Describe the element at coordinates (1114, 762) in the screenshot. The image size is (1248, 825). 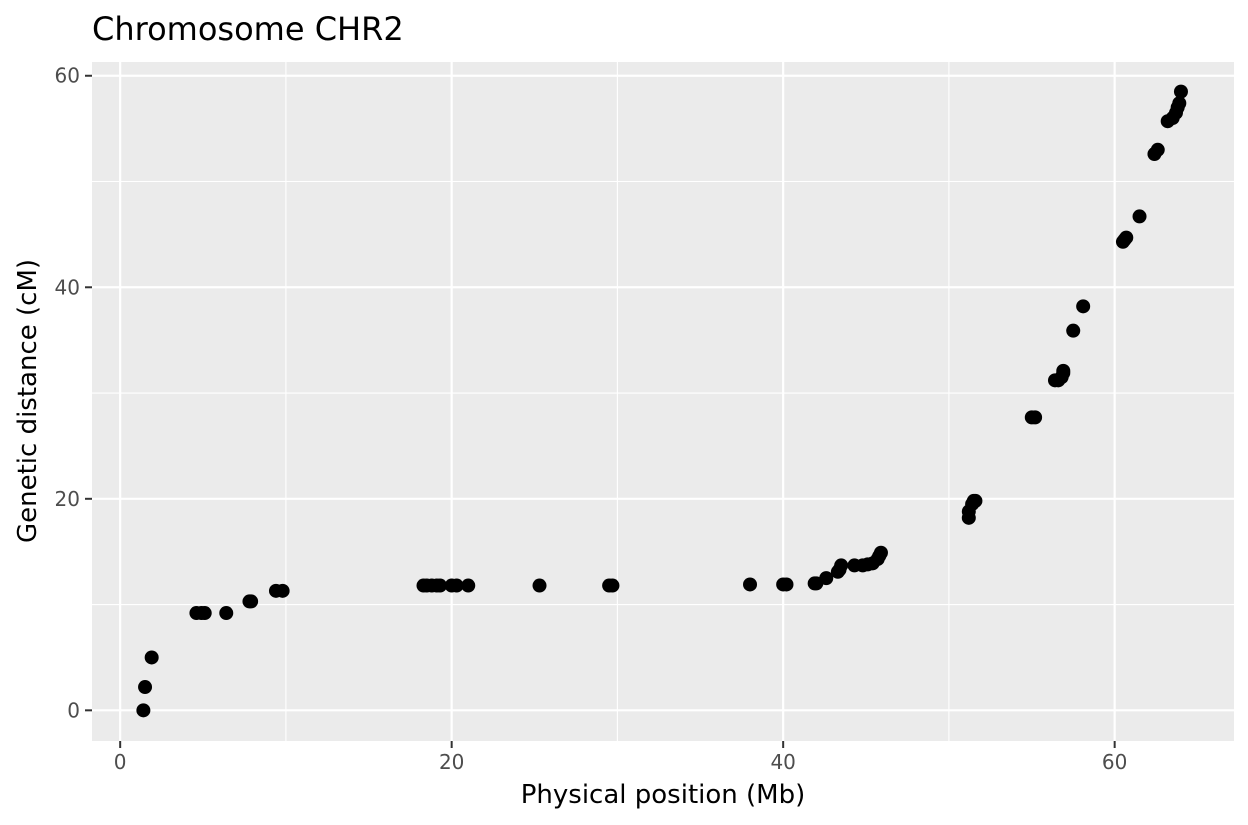
I see `x-tick-label: 60` at that location.